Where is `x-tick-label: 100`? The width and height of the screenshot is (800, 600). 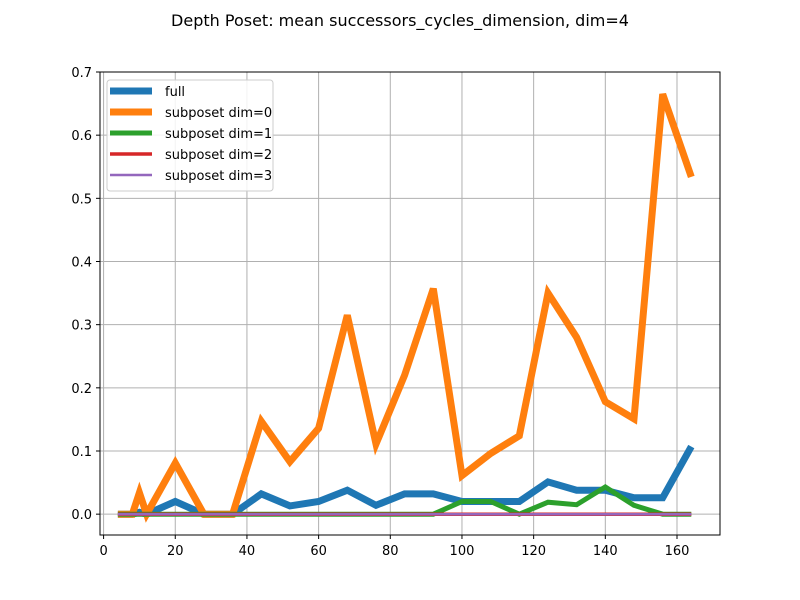
x-tick-label: 100 is located at coordinates (462, 551).